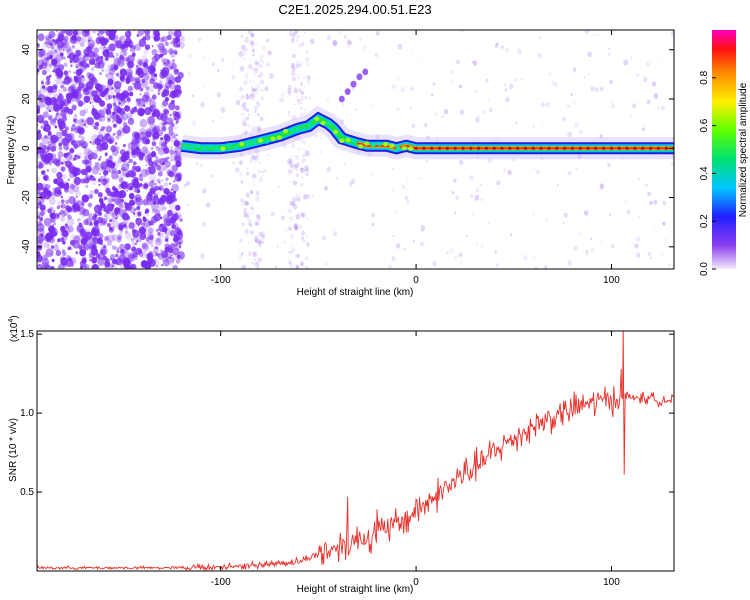 The height and width of the screenshot is (600, 750). Describe the element at coordinates (392, 145) in the screenshot. I see `ridge-blob` at that location.